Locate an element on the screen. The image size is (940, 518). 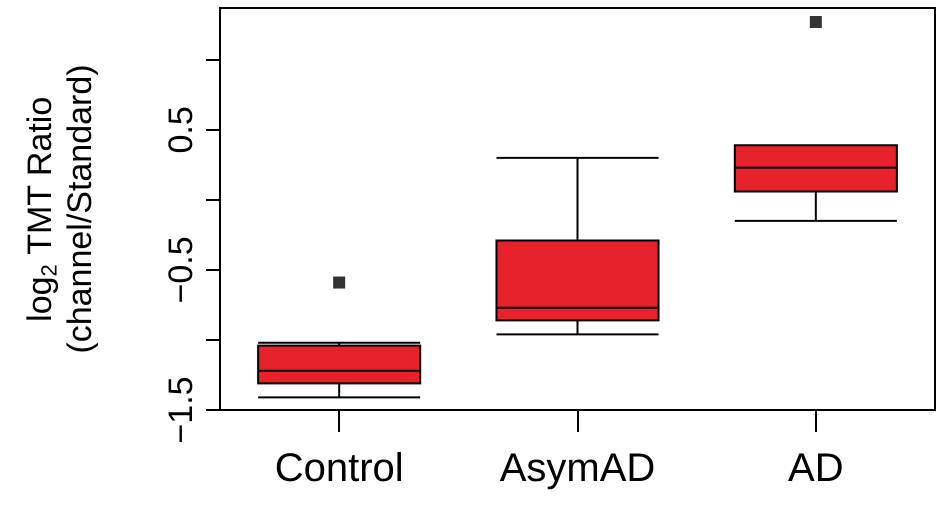
y-tick-label: −0.5 is located at coordinates (181, 270).